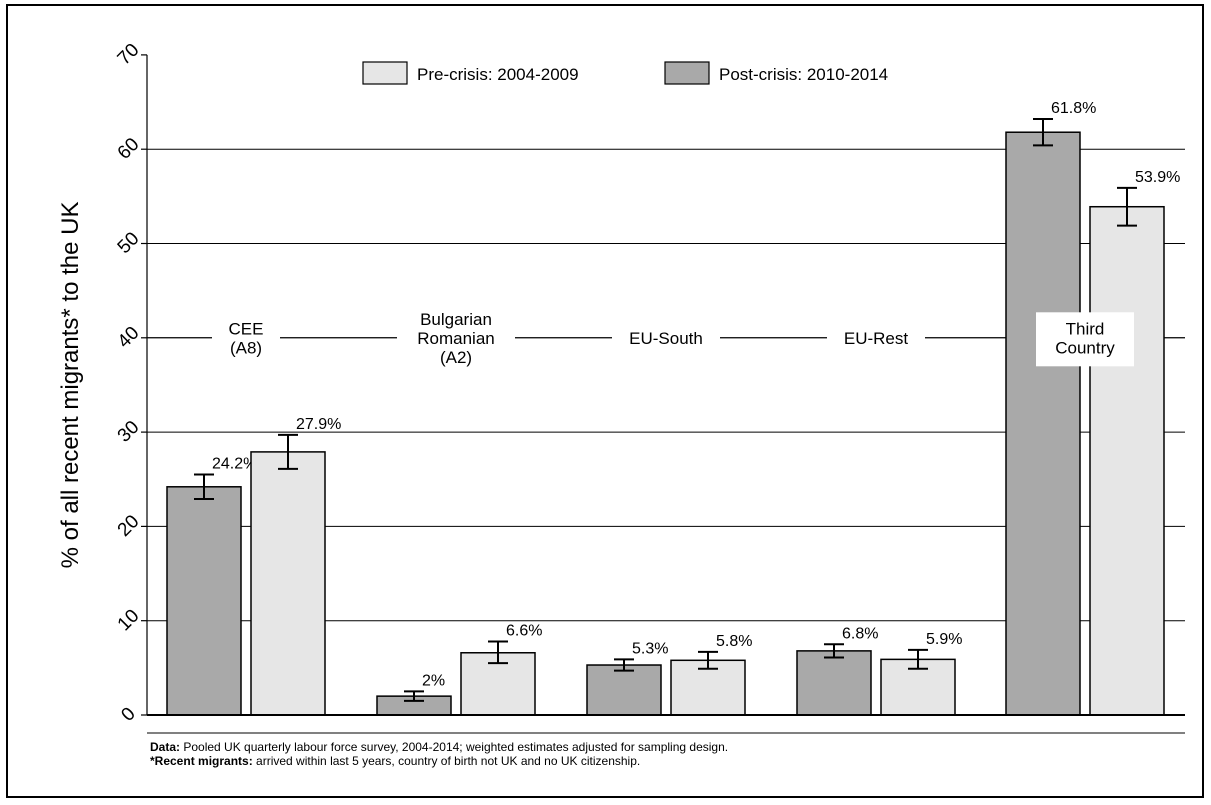 The image size is (1211, 805). I want to click on category-label-1-2: (A2), so click(456, 357).